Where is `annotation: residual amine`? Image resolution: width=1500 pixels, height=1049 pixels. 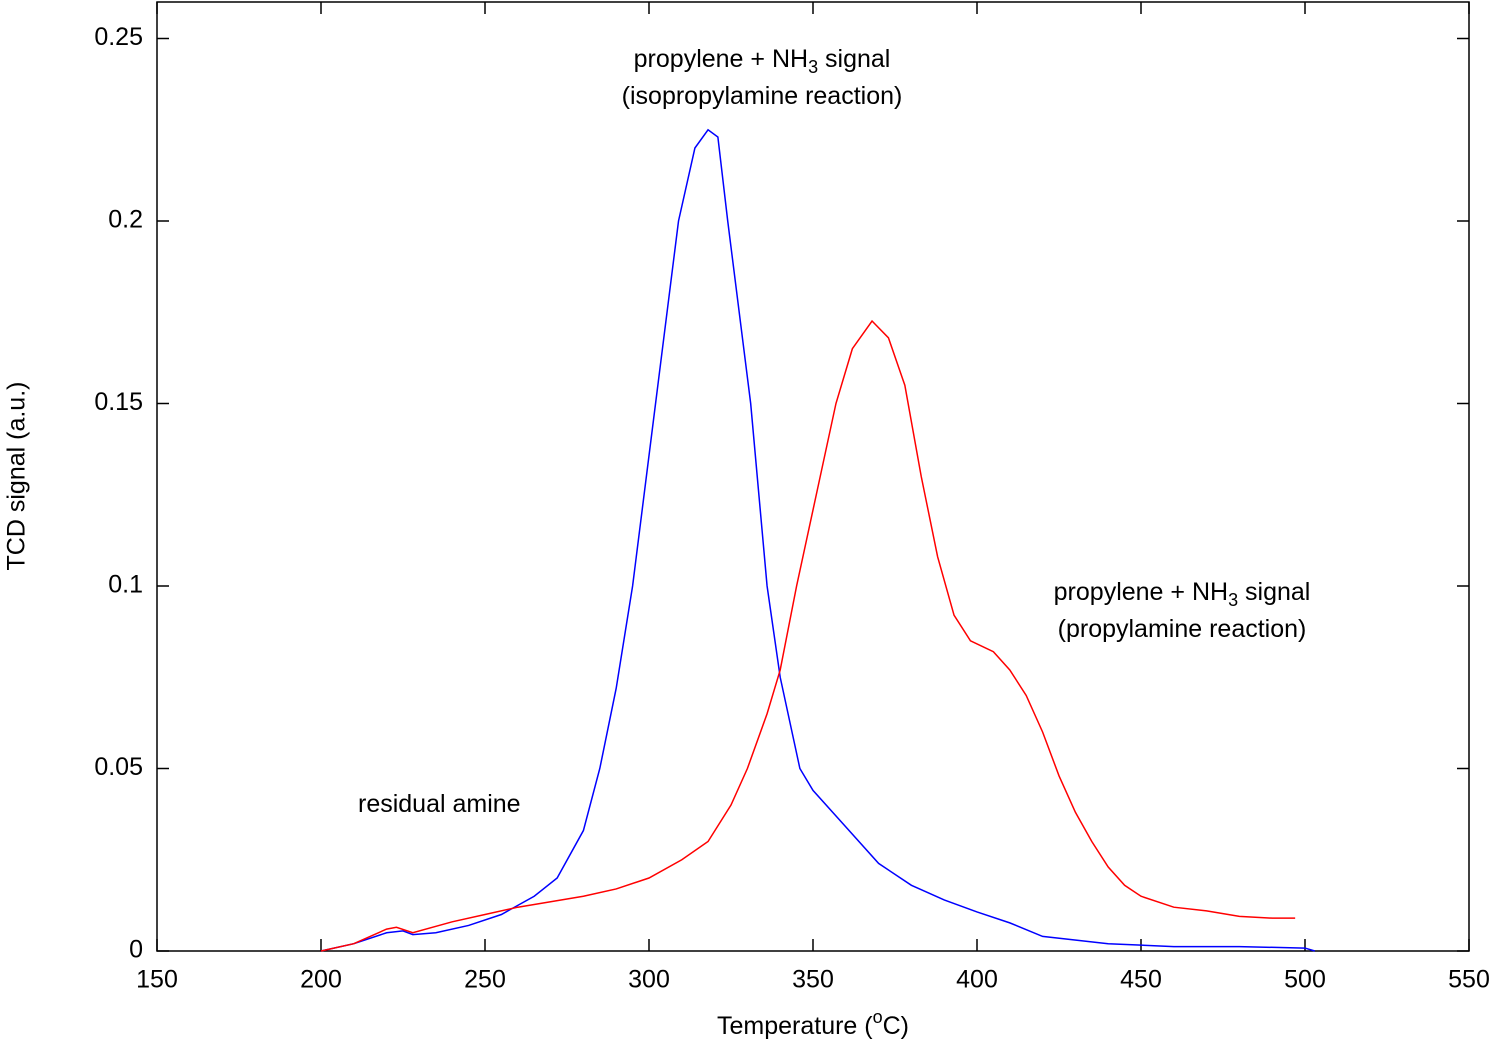 annotation: residual amine is located at coordinates (439, 804).